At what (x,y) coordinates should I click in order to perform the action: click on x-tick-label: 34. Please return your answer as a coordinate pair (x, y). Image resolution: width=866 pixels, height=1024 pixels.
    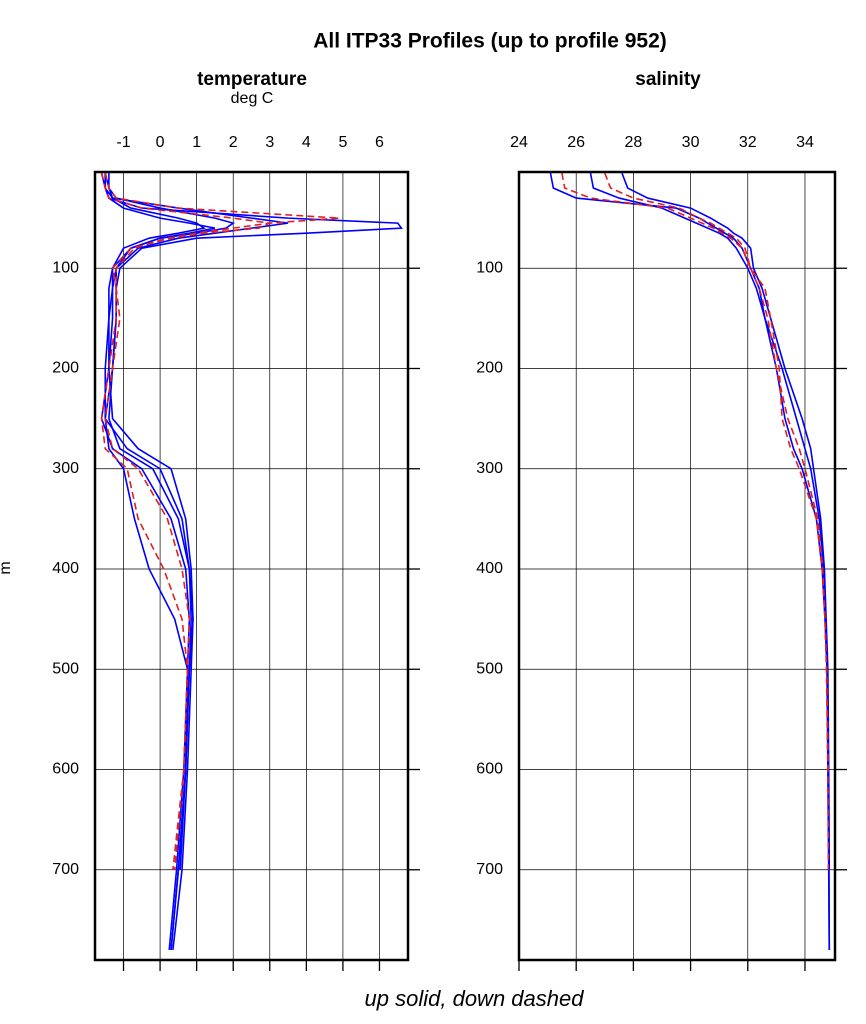
    Looking at the image, I should click on (805, 142).